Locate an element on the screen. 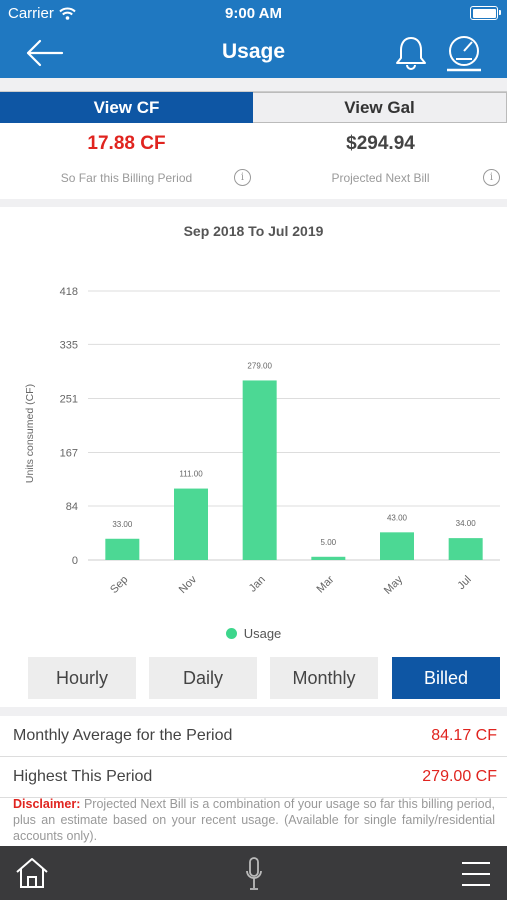 Image resolution: width=507 pixels, height=900 pixels. wifi-icon is located at coordinates (67, 13).